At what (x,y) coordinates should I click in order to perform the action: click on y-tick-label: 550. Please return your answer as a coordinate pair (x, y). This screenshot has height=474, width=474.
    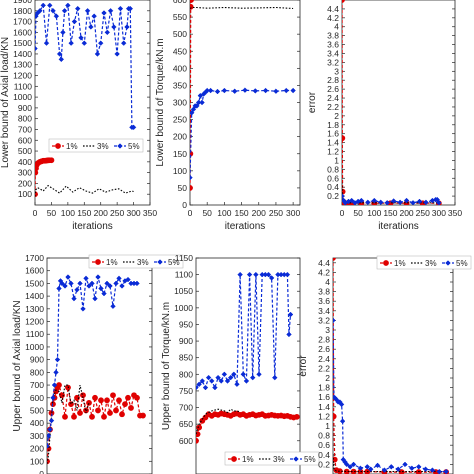
    Looking at the image, I should click on (180, 17).